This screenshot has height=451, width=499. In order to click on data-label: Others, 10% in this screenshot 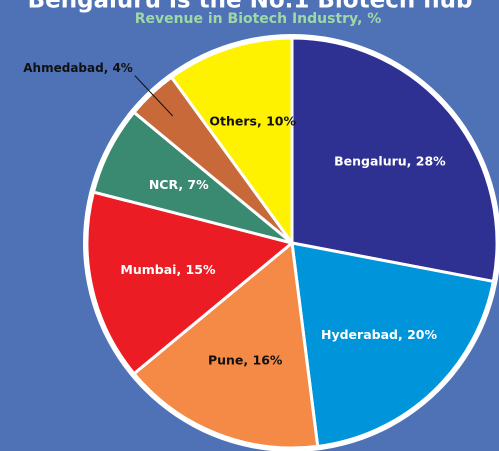, I will do `click(252, 121)`.